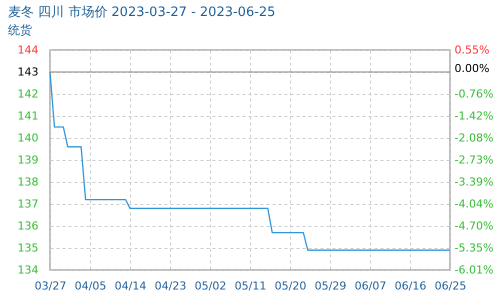  What do you see at coordinates (50, 286) in the screenshot?
I see `x-tick-label: 03/27` at bounding box center [50, 286].